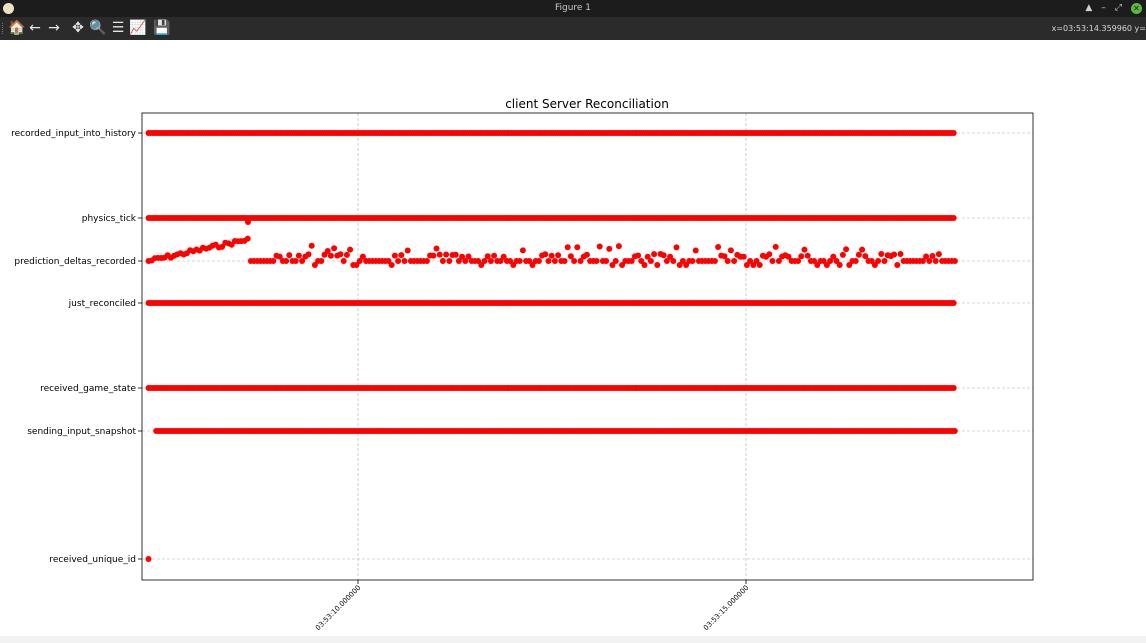  Describe the element at coordinates (953, 388) in the screenshot. I see `received-game-state-marker` at that location.